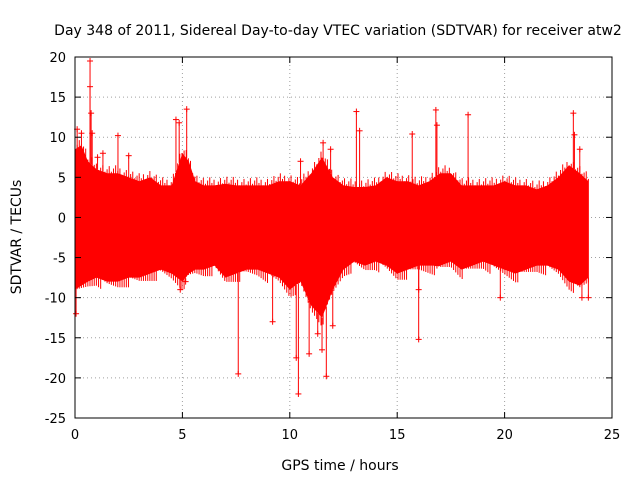 This screenshot has width=640, height=480. What do you see at coordinates (397, 435) in the screenshot?
I see `x-tick-label: 15` at bounding box center [397, 435].